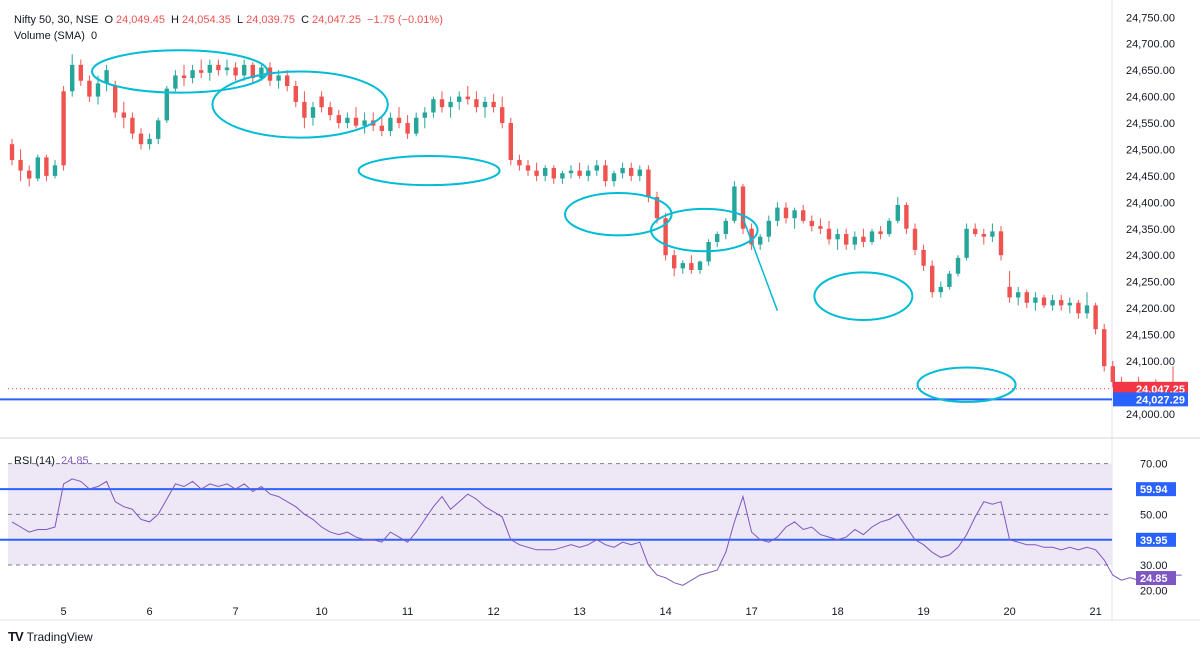 Image resolution: width=1200 pixels, height=657 pixels. Describe the element at coordinates (1150, 18) in the screenshot. I see `price-axis-tick: 24,750.00` at that location.